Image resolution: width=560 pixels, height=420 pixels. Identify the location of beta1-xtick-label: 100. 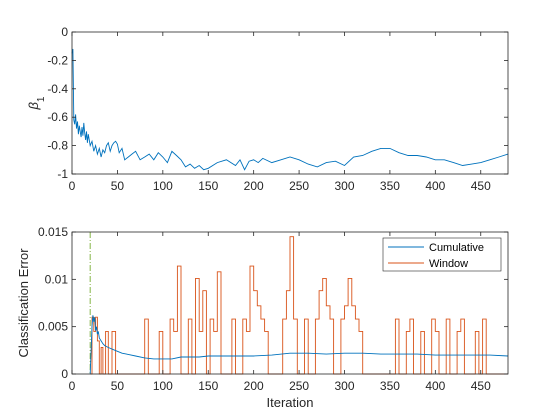
(163, 186).